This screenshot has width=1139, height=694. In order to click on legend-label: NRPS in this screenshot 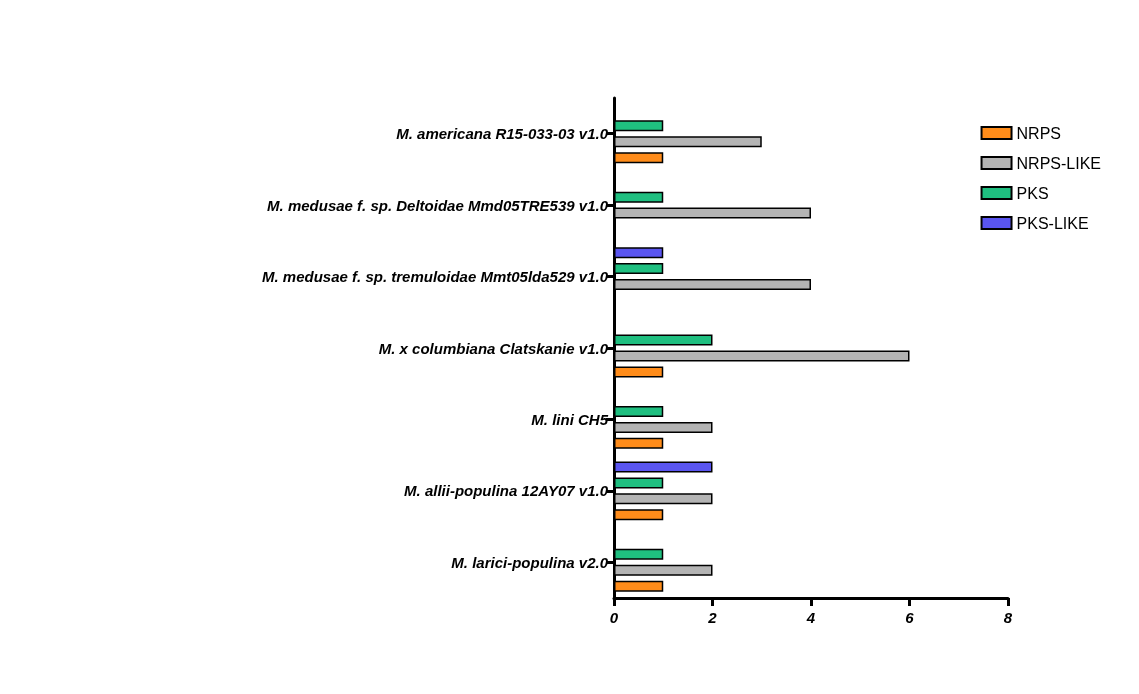, I will do `click(1038, 133)`.